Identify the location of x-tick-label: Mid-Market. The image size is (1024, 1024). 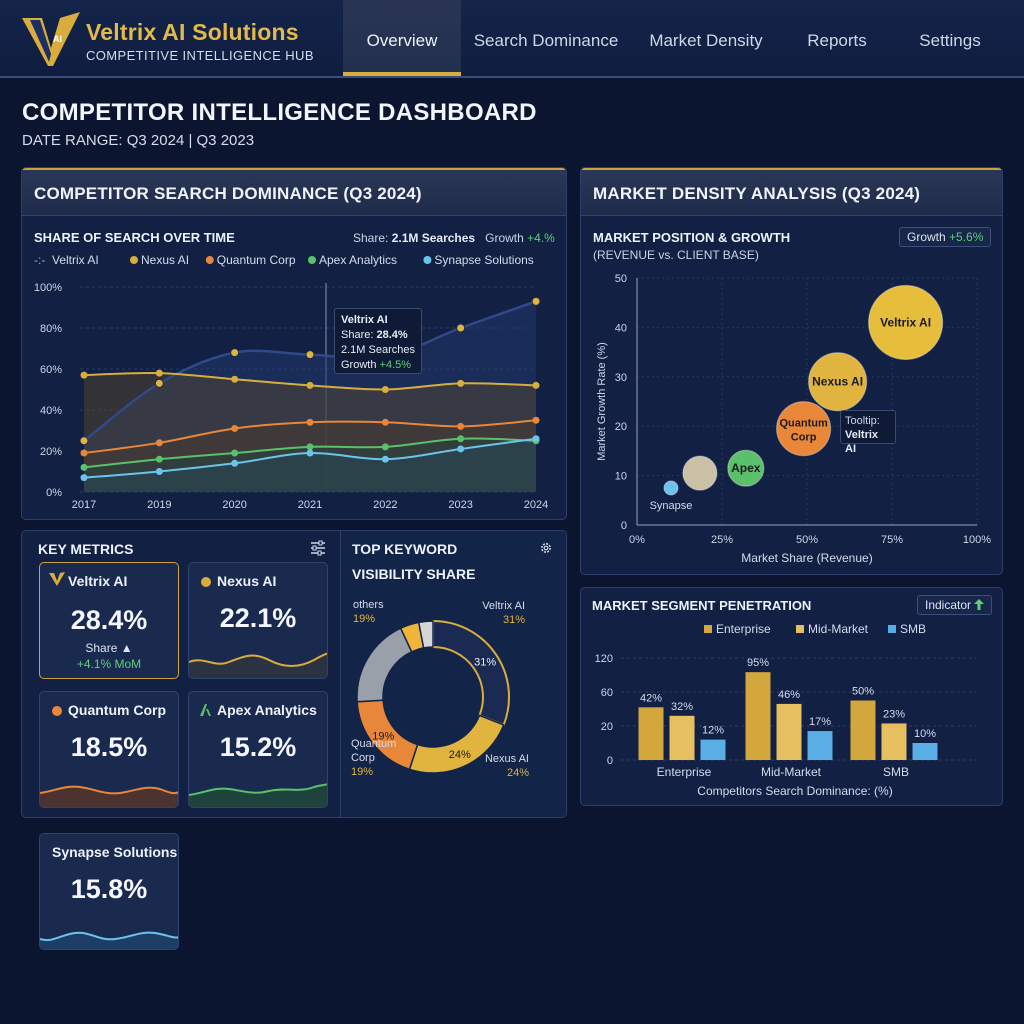
(791, 772).